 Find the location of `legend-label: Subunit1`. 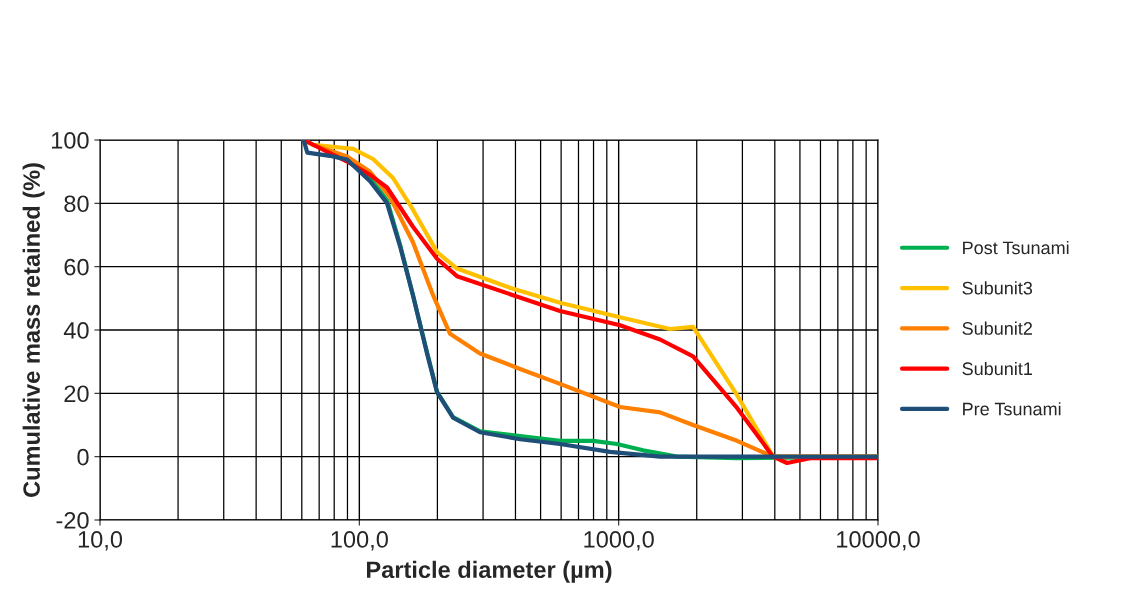

legend-label: Subunit1 is located at coordinates (997, 368).